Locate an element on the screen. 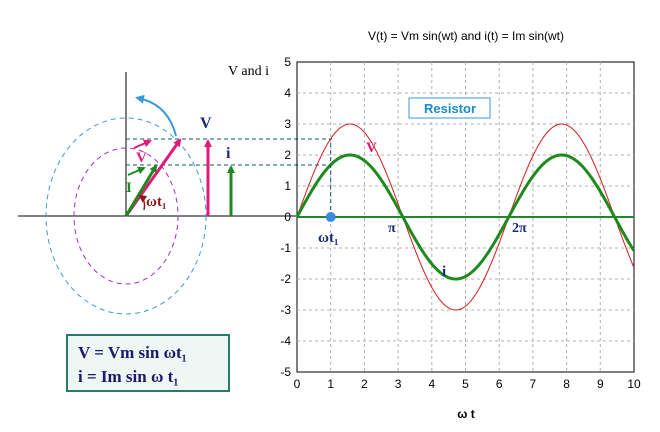 The height and width of the screenshot is (432, 660). x-tick-label: 10 is located at coordinates (634, 384).